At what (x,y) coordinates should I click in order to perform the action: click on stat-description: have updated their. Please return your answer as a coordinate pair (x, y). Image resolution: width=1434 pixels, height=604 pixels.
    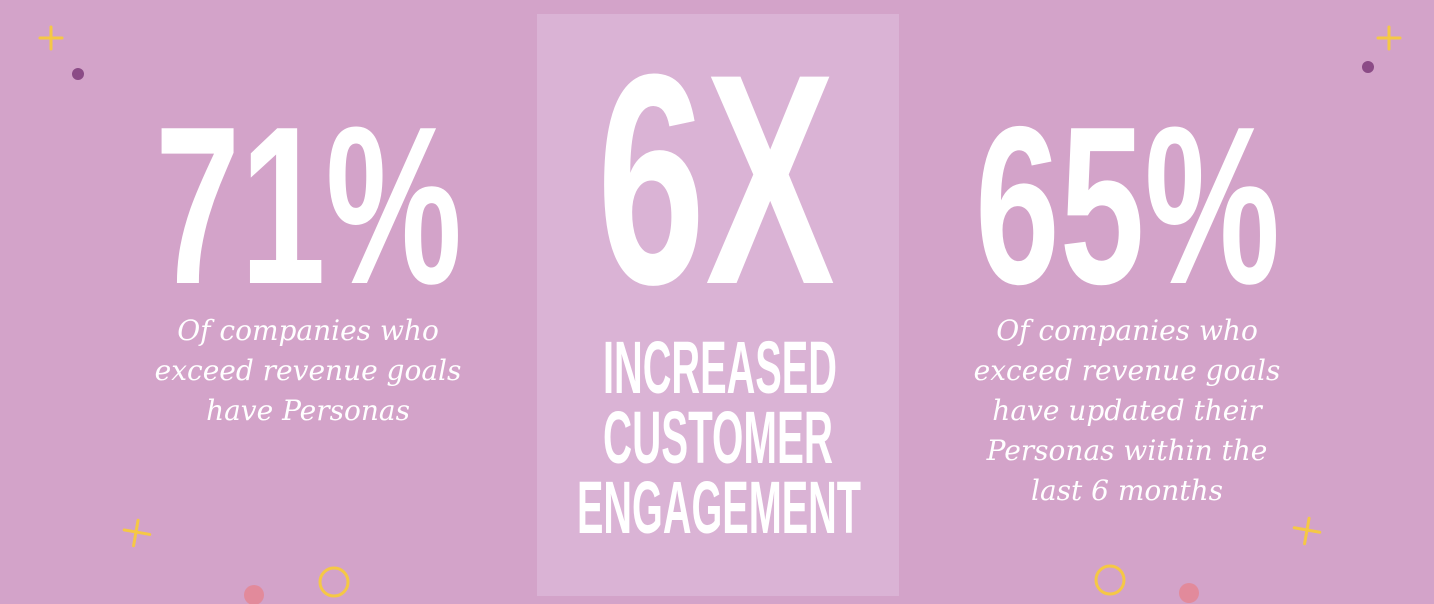
    Looking at the image, I should click on (1127, 410).